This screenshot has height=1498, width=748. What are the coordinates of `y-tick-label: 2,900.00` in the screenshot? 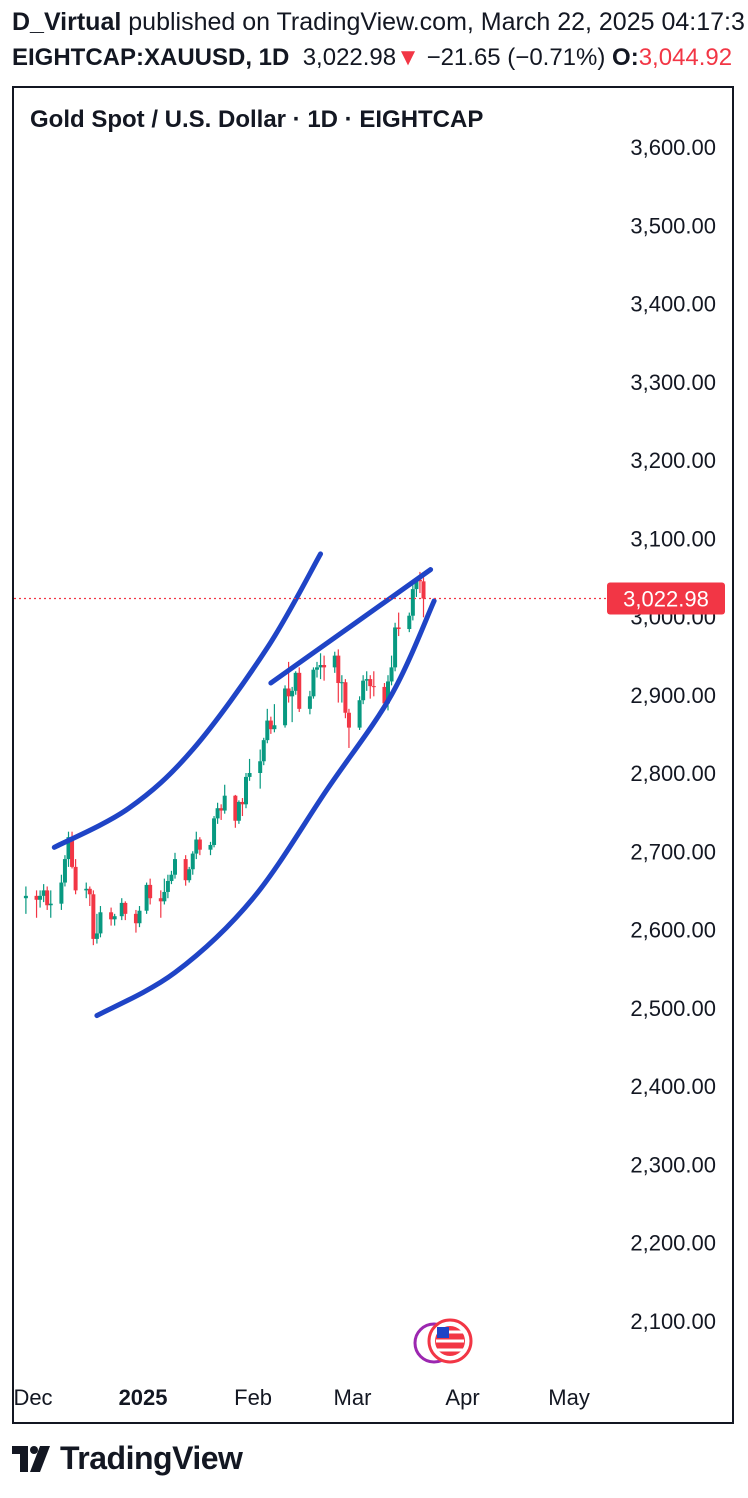 It's located at (673, 695).